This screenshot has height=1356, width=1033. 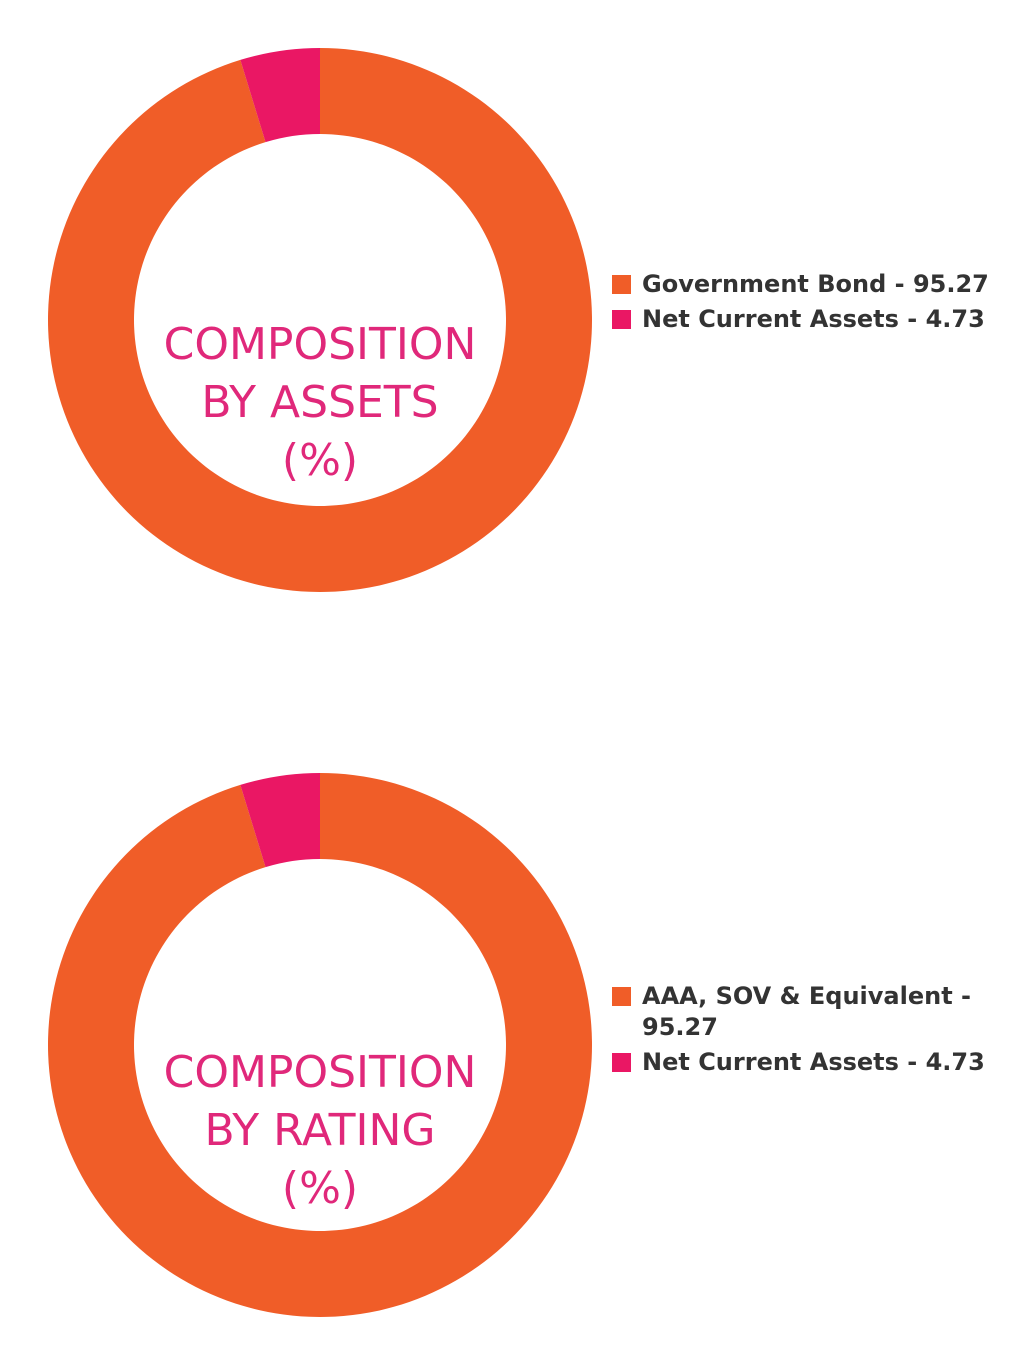 I want to click on rating-chart-title: COMPOSITION BY RATING (%), so click(x=320, y=1131).